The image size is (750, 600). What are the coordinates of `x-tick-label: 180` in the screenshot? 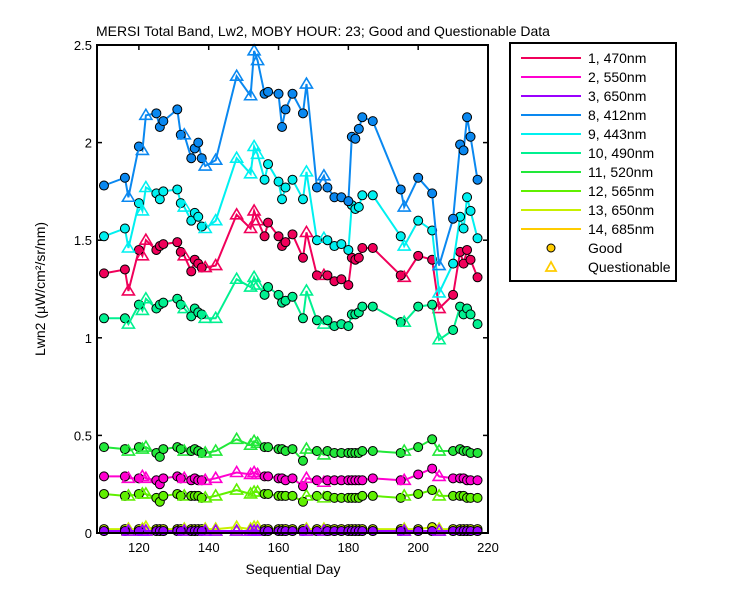 It's located at (349, 547).